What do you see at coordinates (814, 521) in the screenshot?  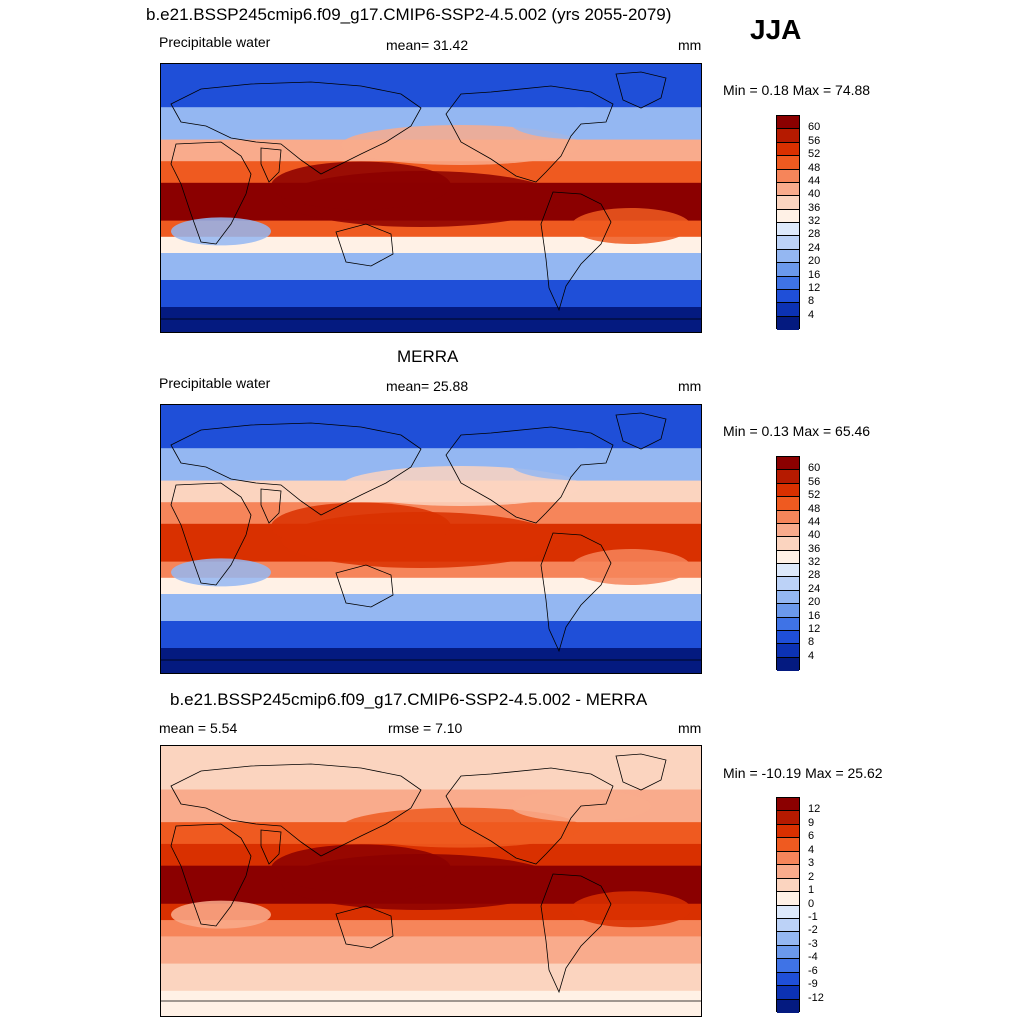 I see `colorbar-tick-label: 44` at bounding box center [814, 521].